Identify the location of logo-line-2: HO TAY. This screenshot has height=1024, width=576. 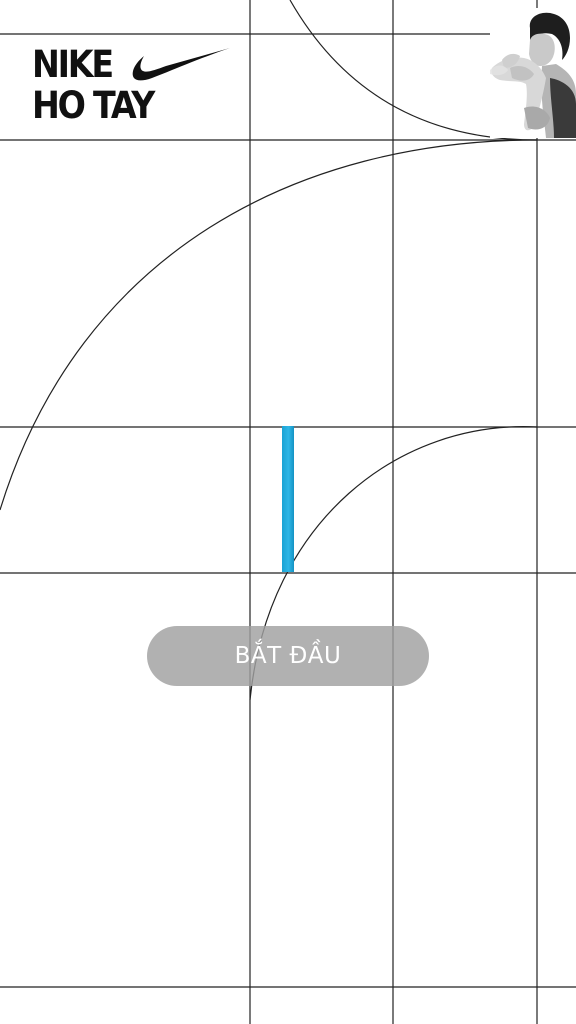
(93, 105).